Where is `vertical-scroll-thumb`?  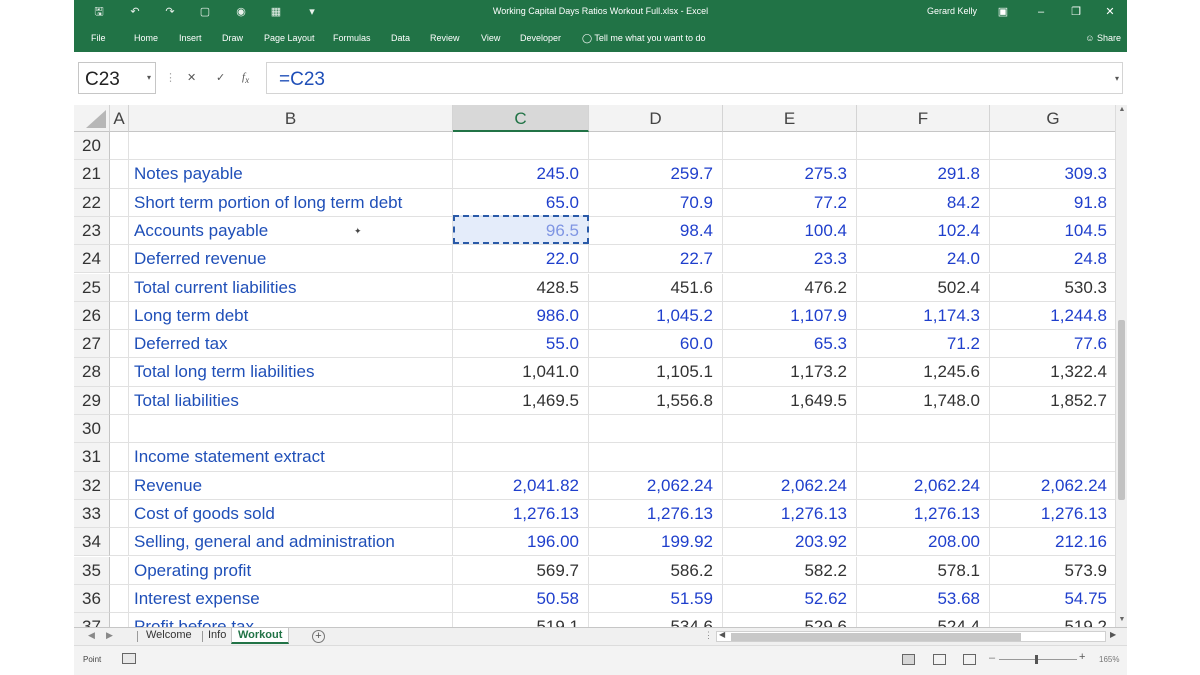
vertical-scroll-thumb is located at coordinates (1121, 410).